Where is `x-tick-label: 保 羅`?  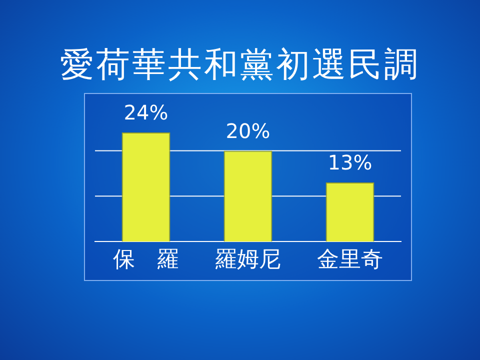
x-tick-label: 保 羅 is located at coordinates (146, 260).